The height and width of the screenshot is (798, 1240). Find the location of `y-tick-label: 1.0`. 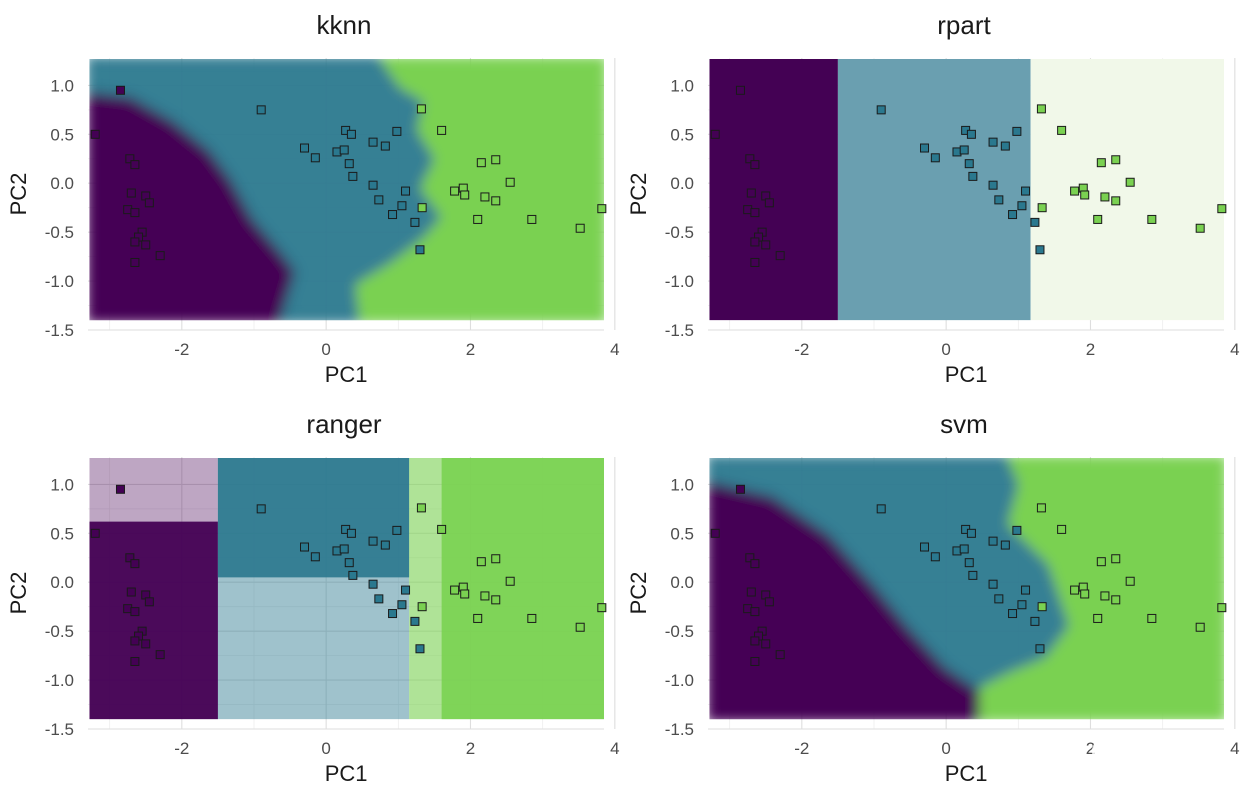

y-tick-label: 1.0 is located at coordinates (62, 484).